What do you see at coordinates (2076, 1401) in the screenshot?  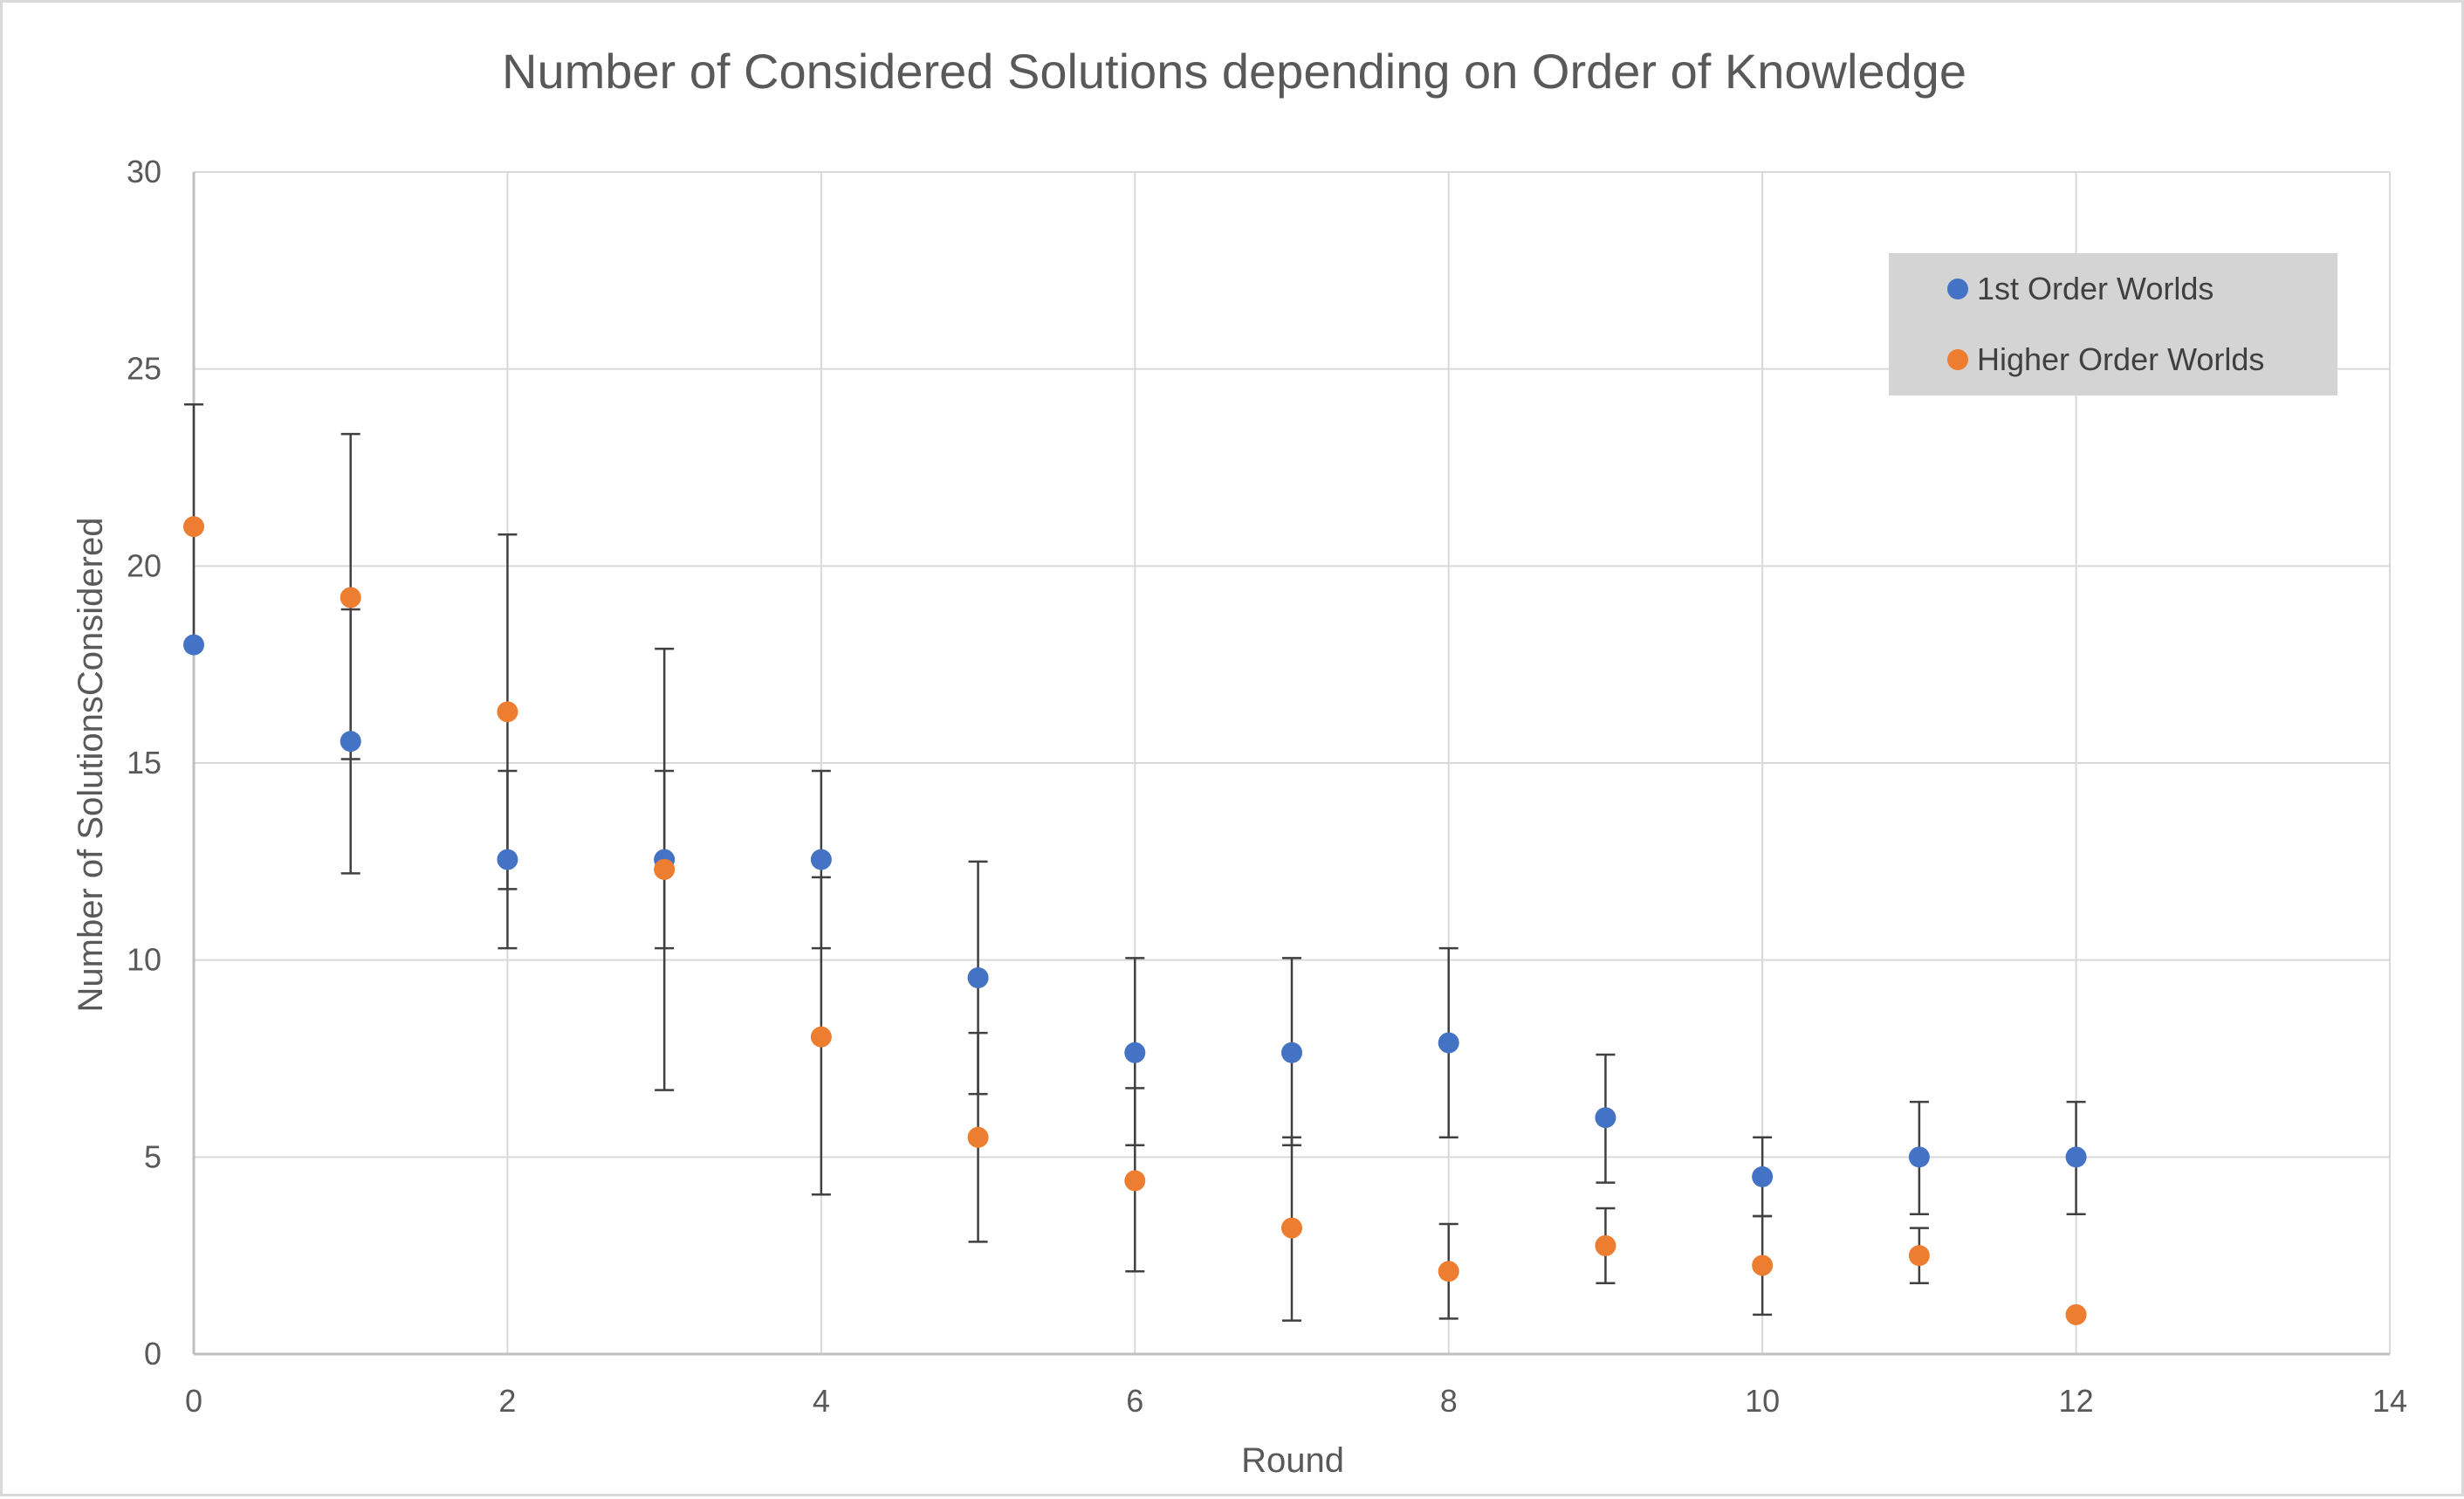 I see `x-tick-label: 12` at bounding box center [2076, 1401].